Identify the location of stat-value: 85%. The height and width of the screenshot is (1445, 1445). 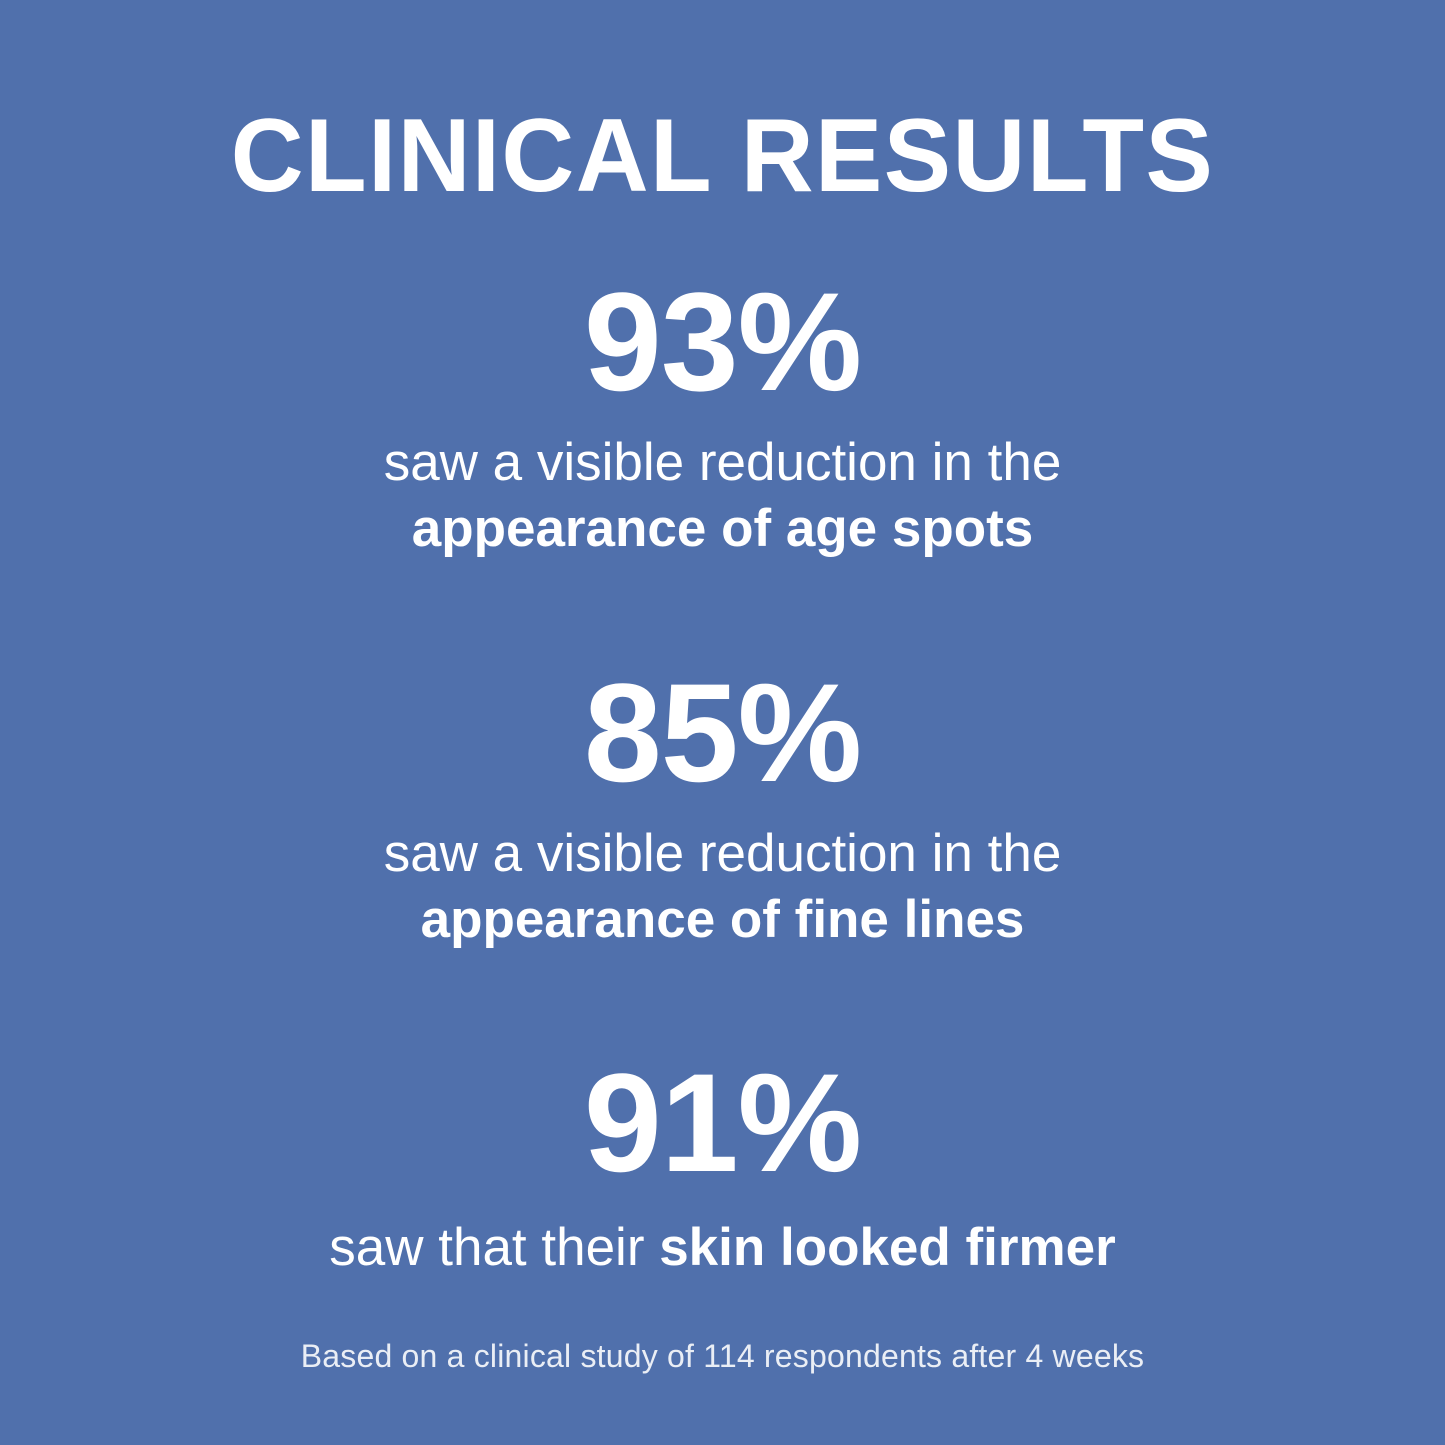
(722, 732).